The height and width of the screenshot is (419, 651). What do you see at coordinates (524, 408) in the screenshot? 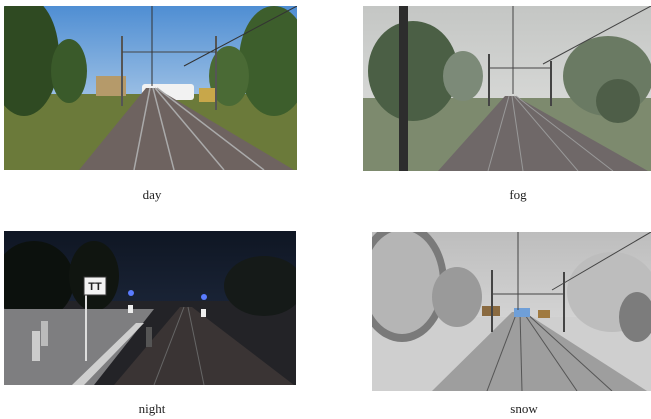
I see `caption: snow` at bounding box center [524, 408].